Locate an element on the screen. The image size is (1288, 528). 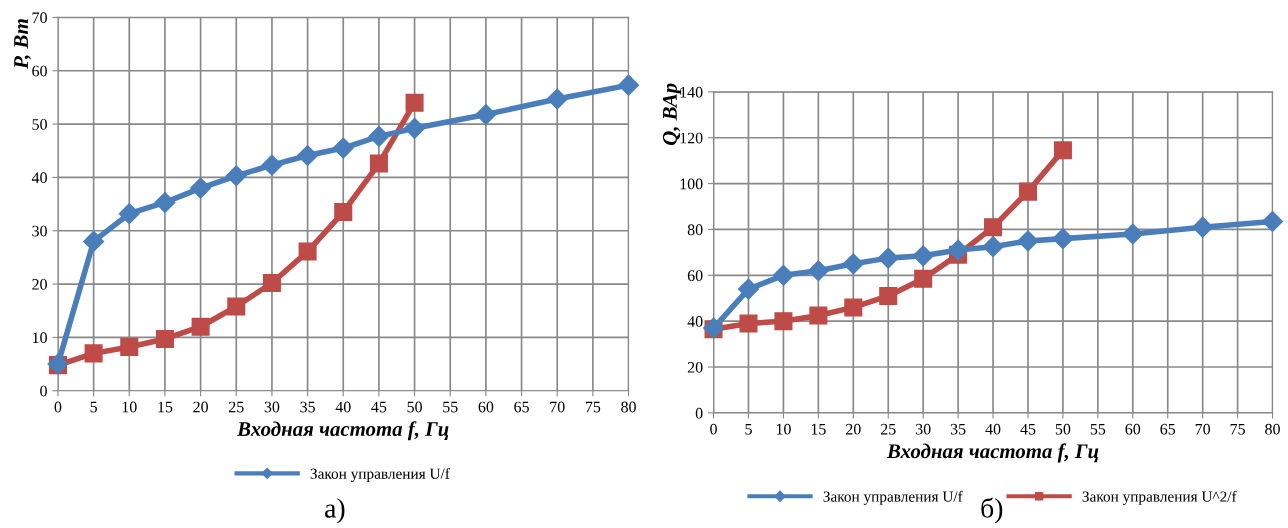
y-tick-label: 140 is located at coordinates (691, 92).